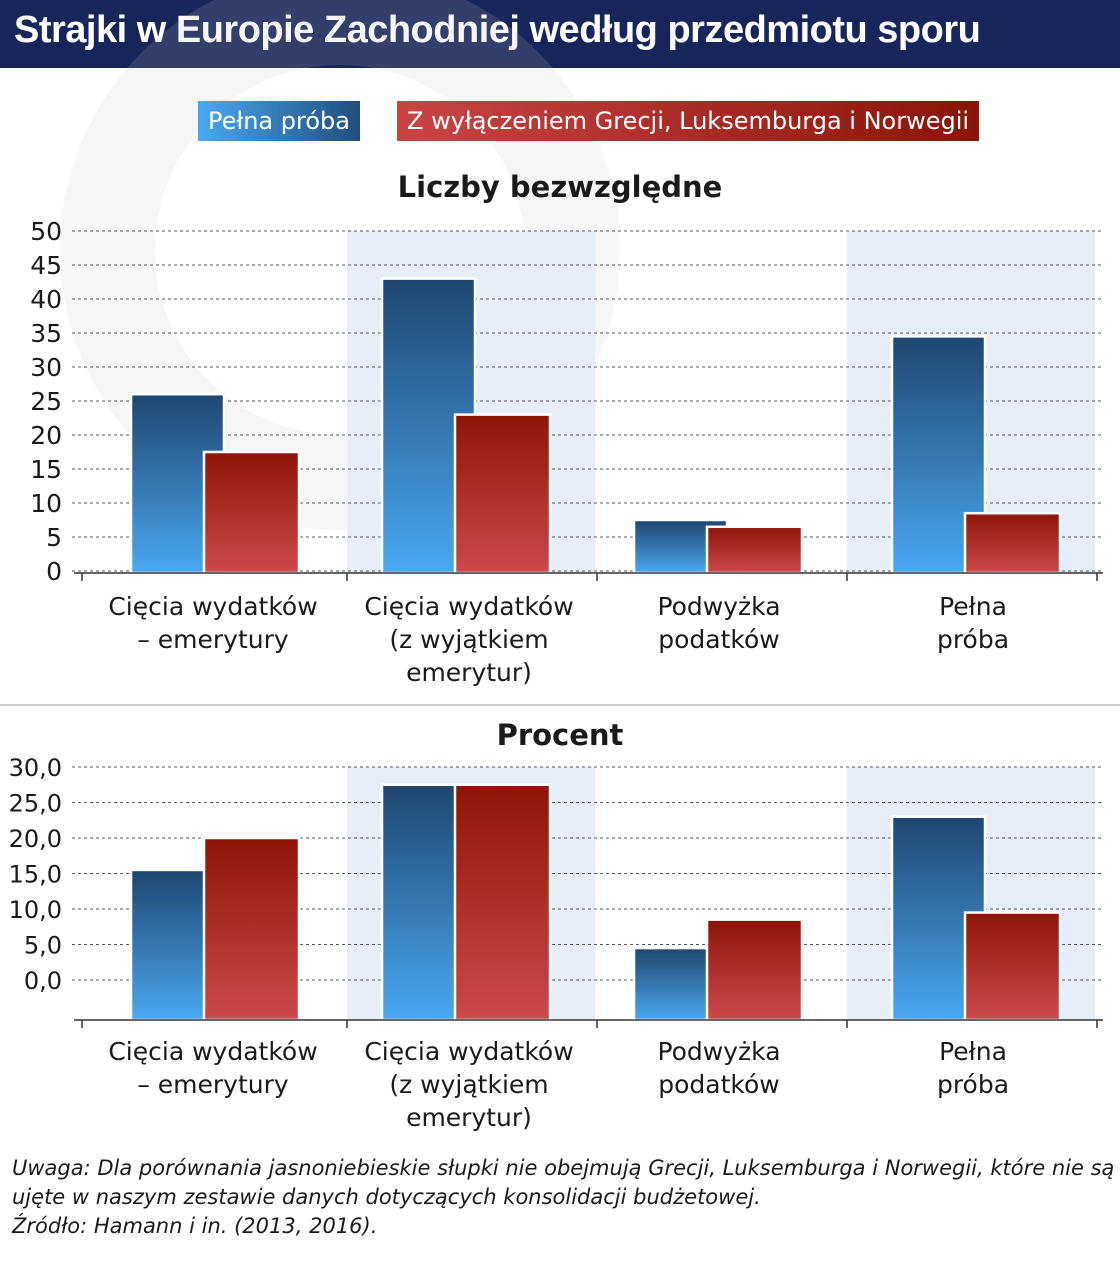 Image resolution: width=1120 pixels, height=1262 pixels. Describe the element at coordinates (43, 946) in the screenshot. I see `y-tick-label: 5,0` at that location.